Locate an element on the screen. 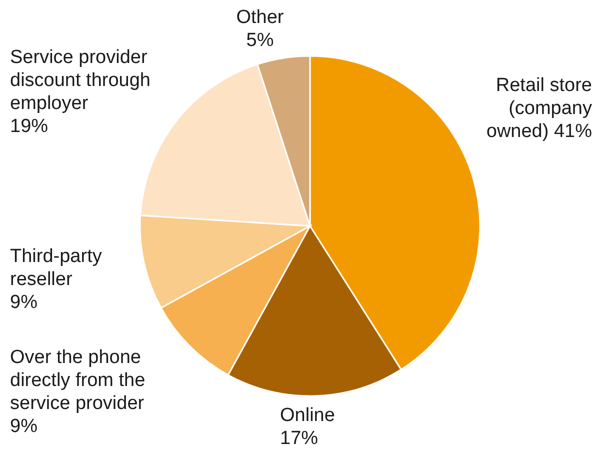  slice-label: Service provider discount through employer is located at coordinates (80, 80).